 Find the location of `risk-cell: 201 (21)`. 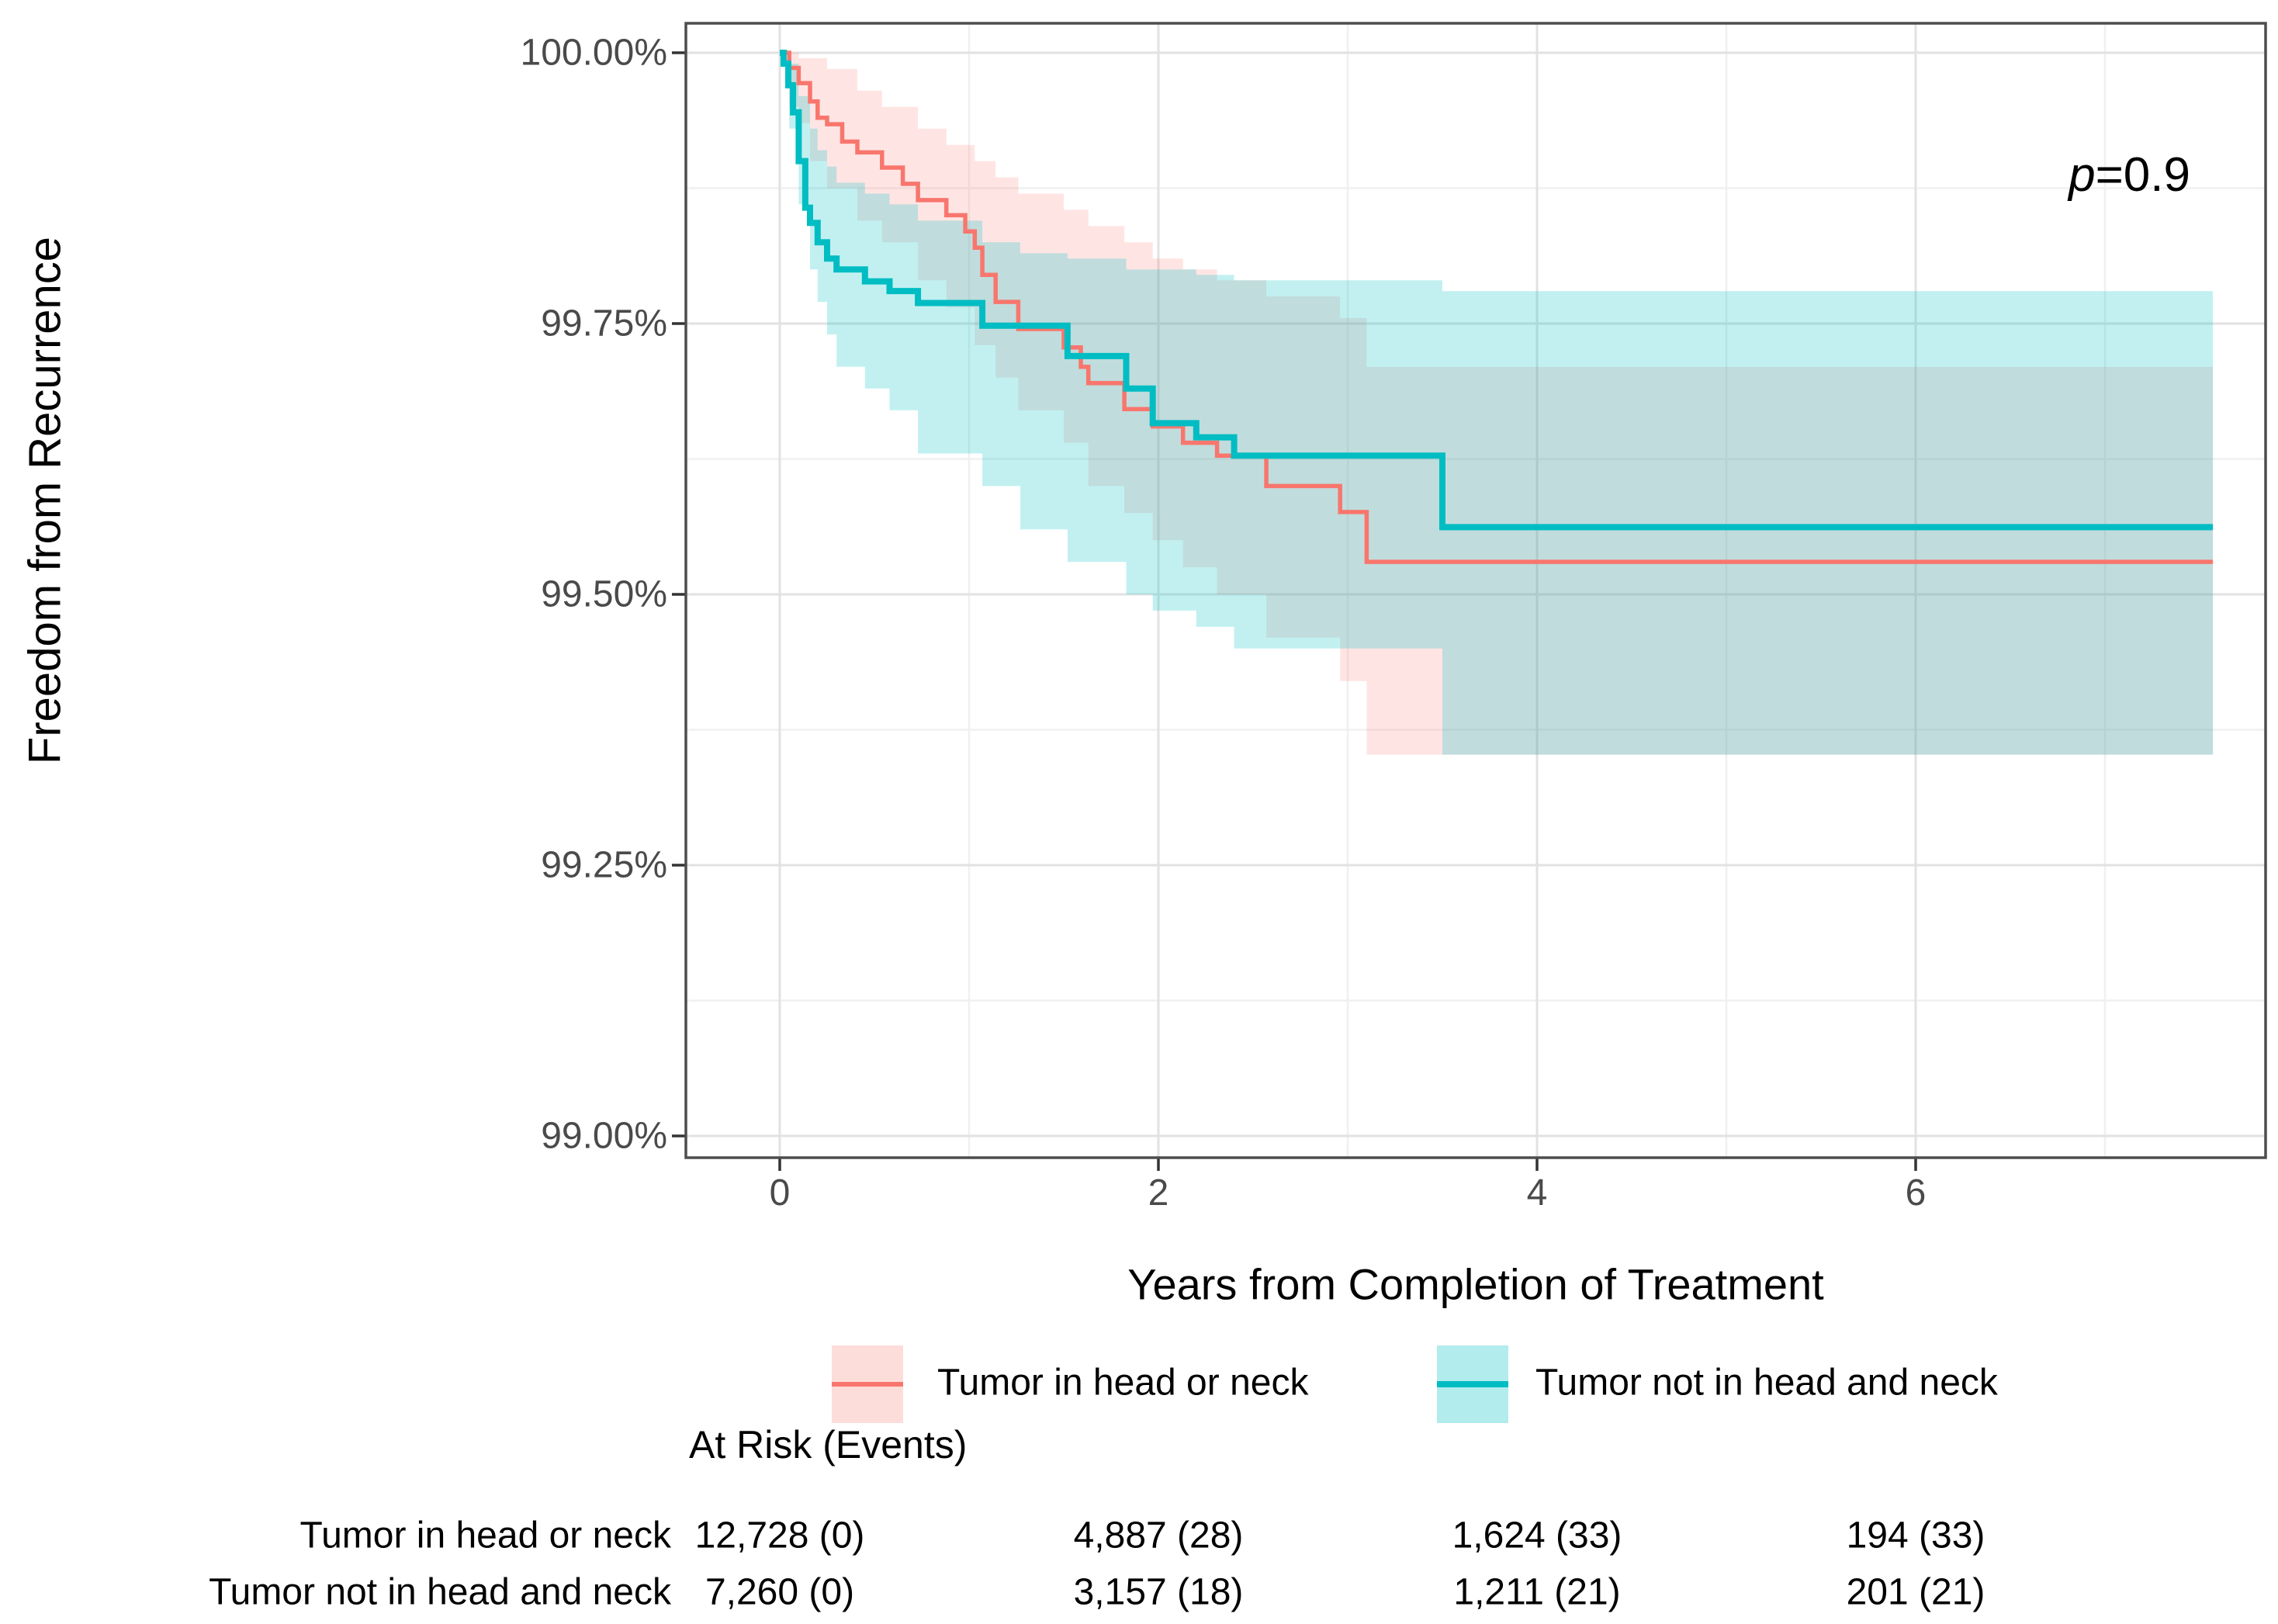

risk-cell: 201 (21) is located at coordinates (1915, 1592).